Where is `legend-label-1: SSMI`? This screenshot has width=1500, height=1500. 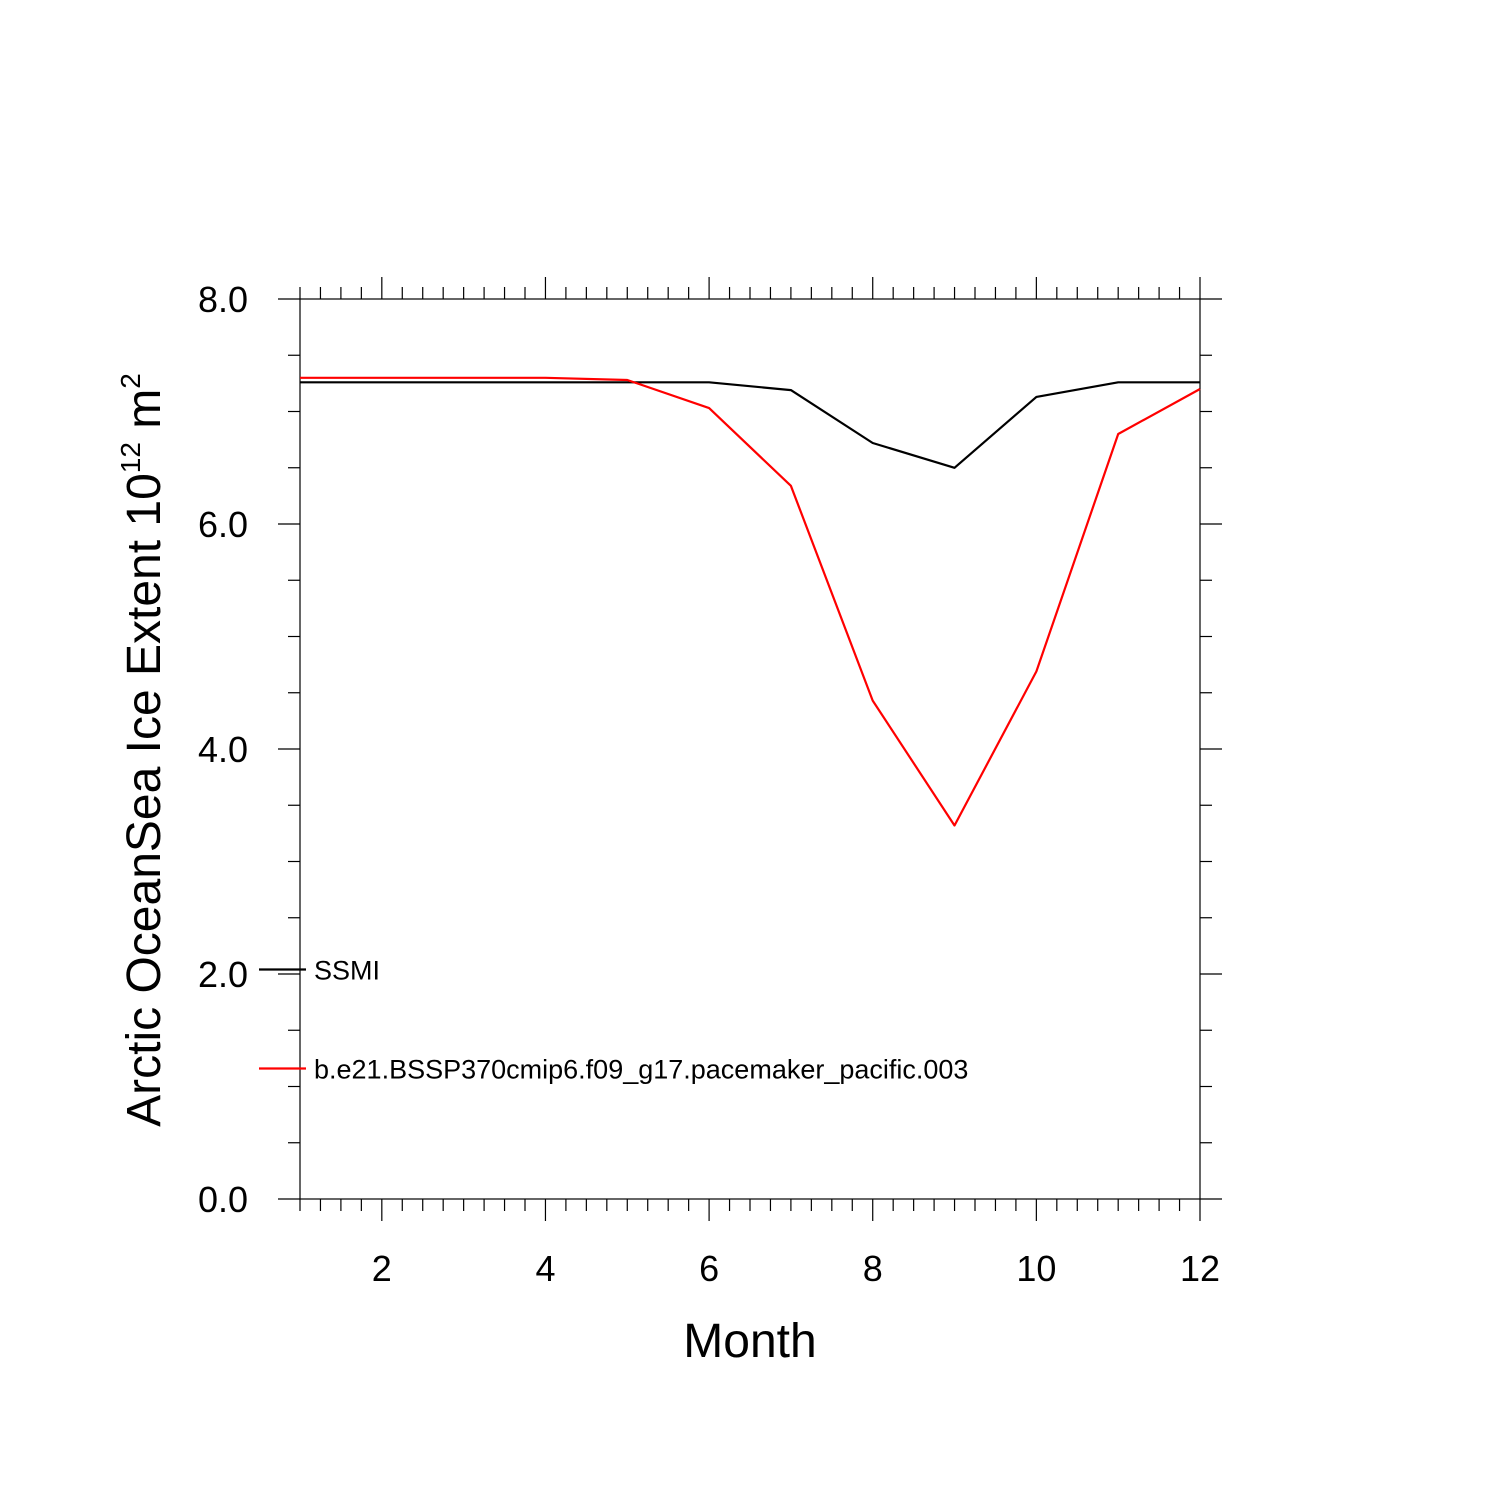 legend-label-1: SSMI is located at coordinates (347, 971).